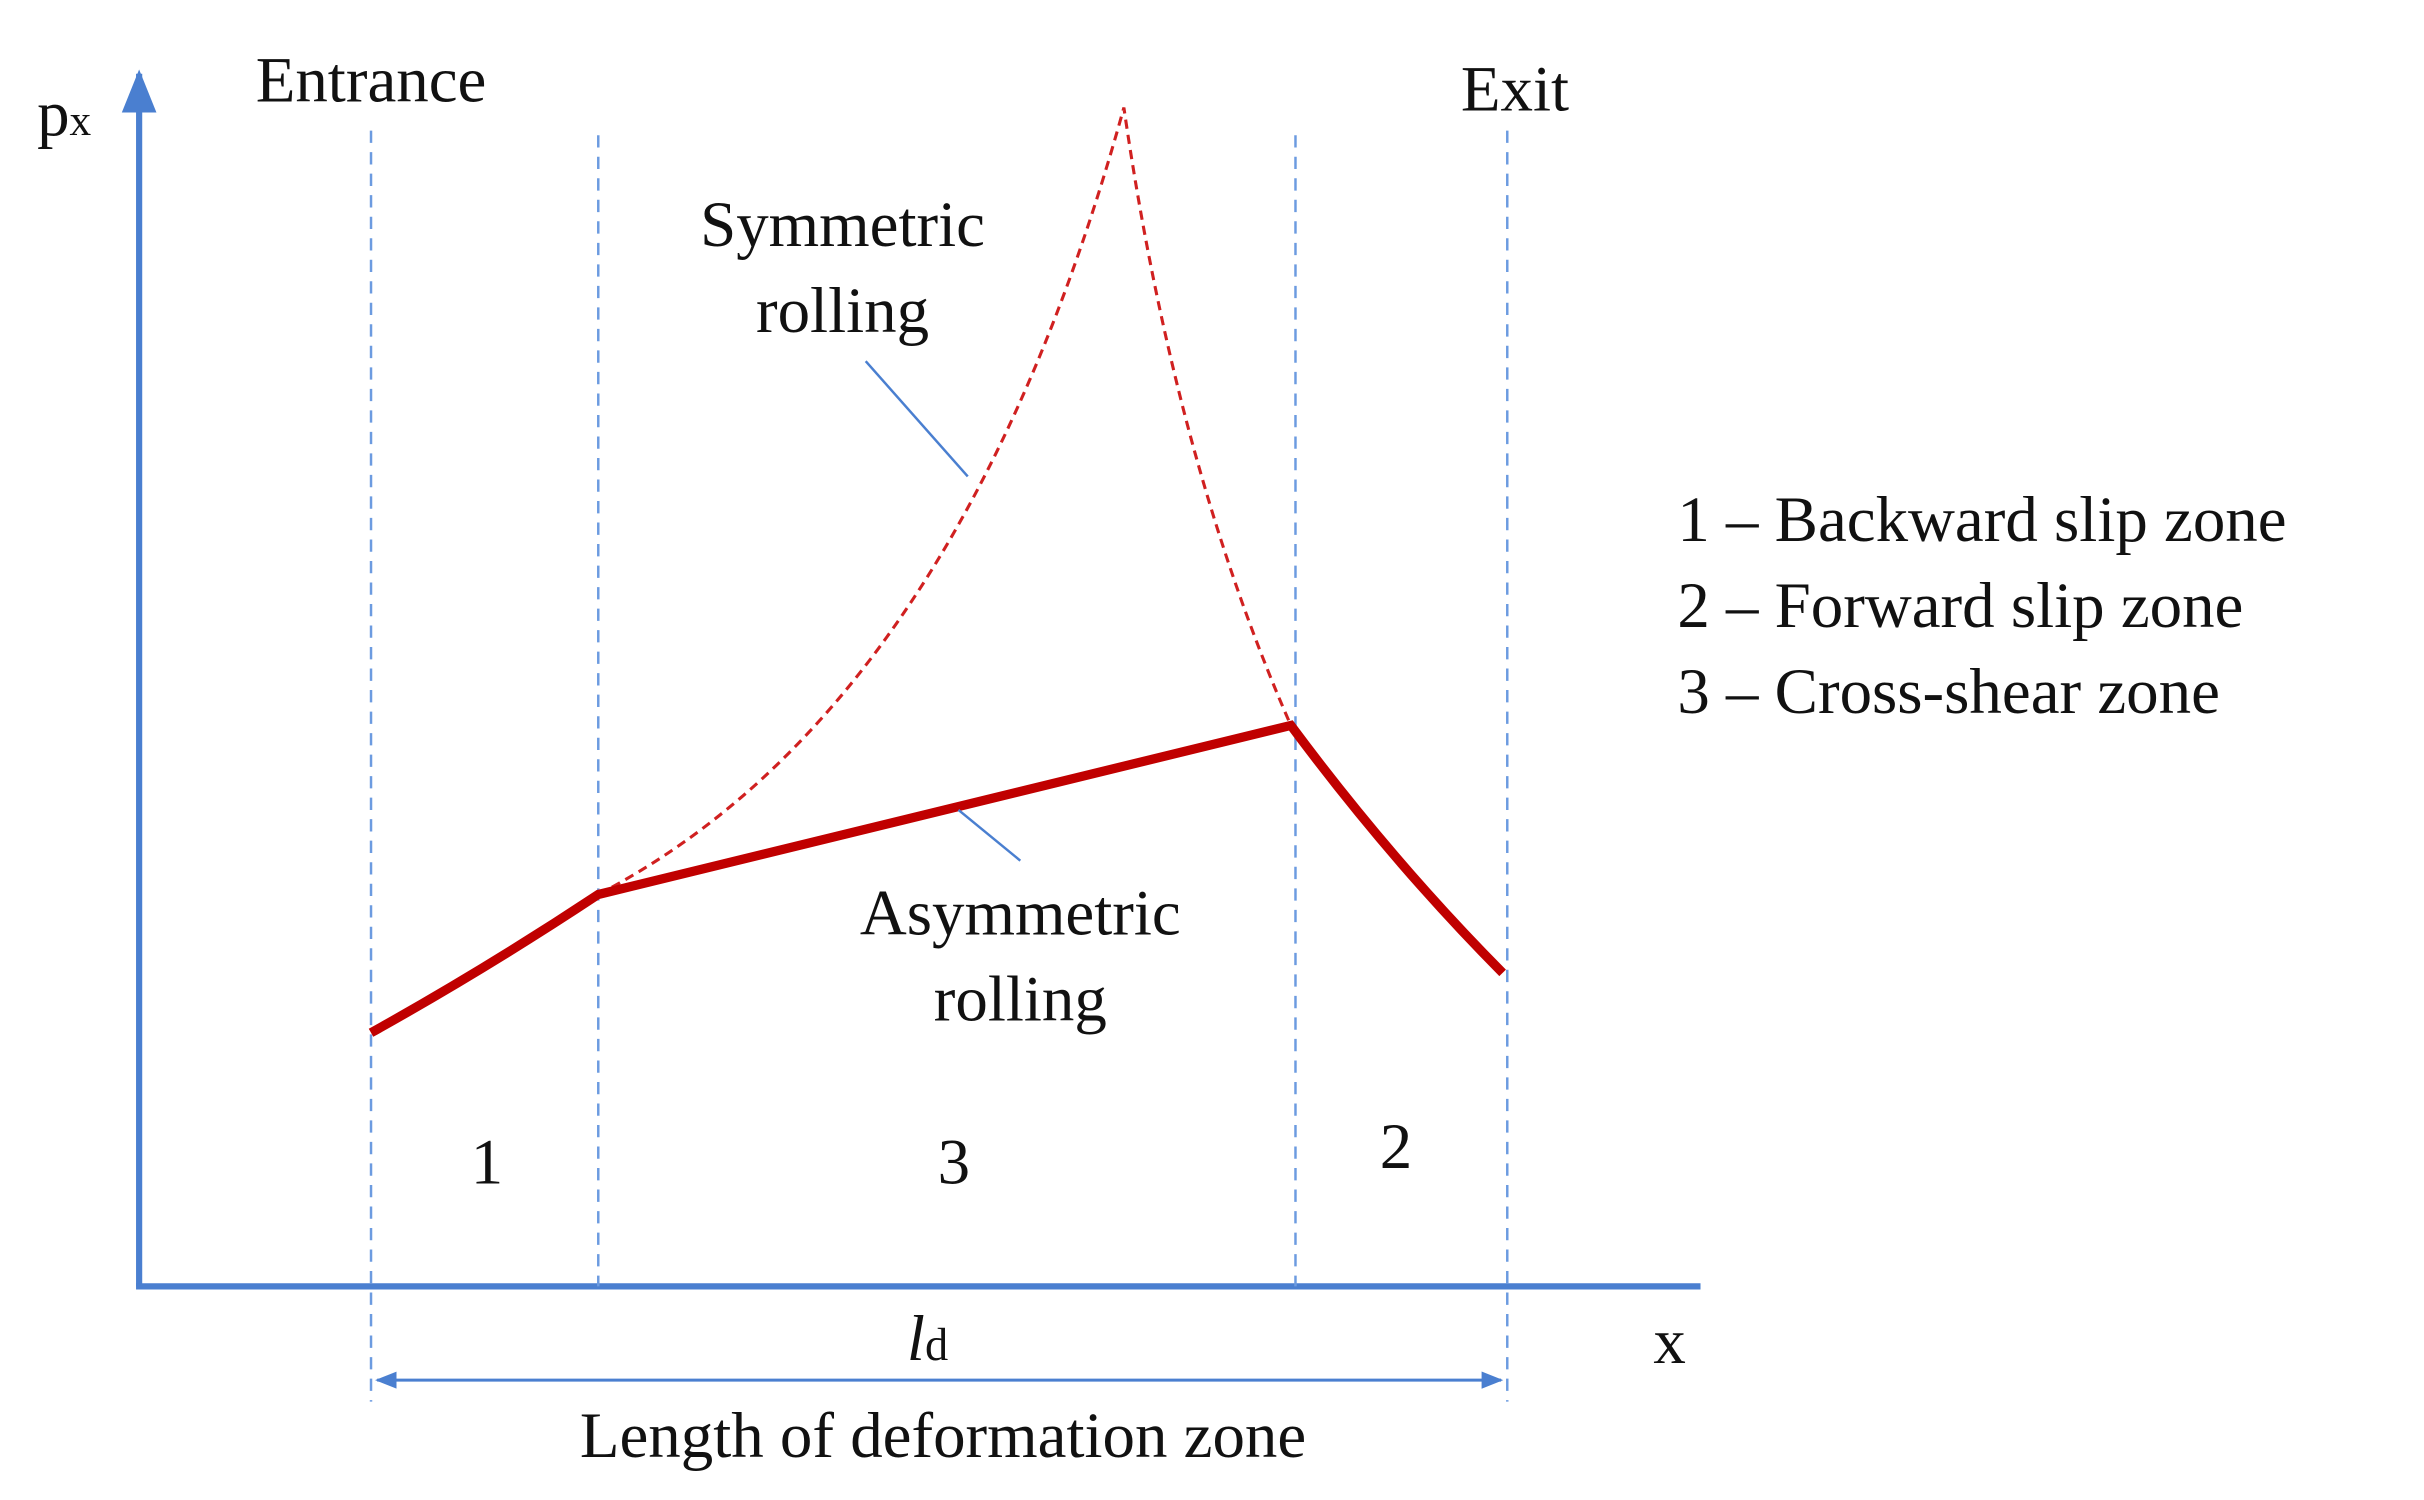 This screenshot has width=2424, height=1500. What do you see at coordinates (943, 1436) in the screenshot?
I see `dimension-caption: Length of deformation zone` at bounding box center [943, 1436].